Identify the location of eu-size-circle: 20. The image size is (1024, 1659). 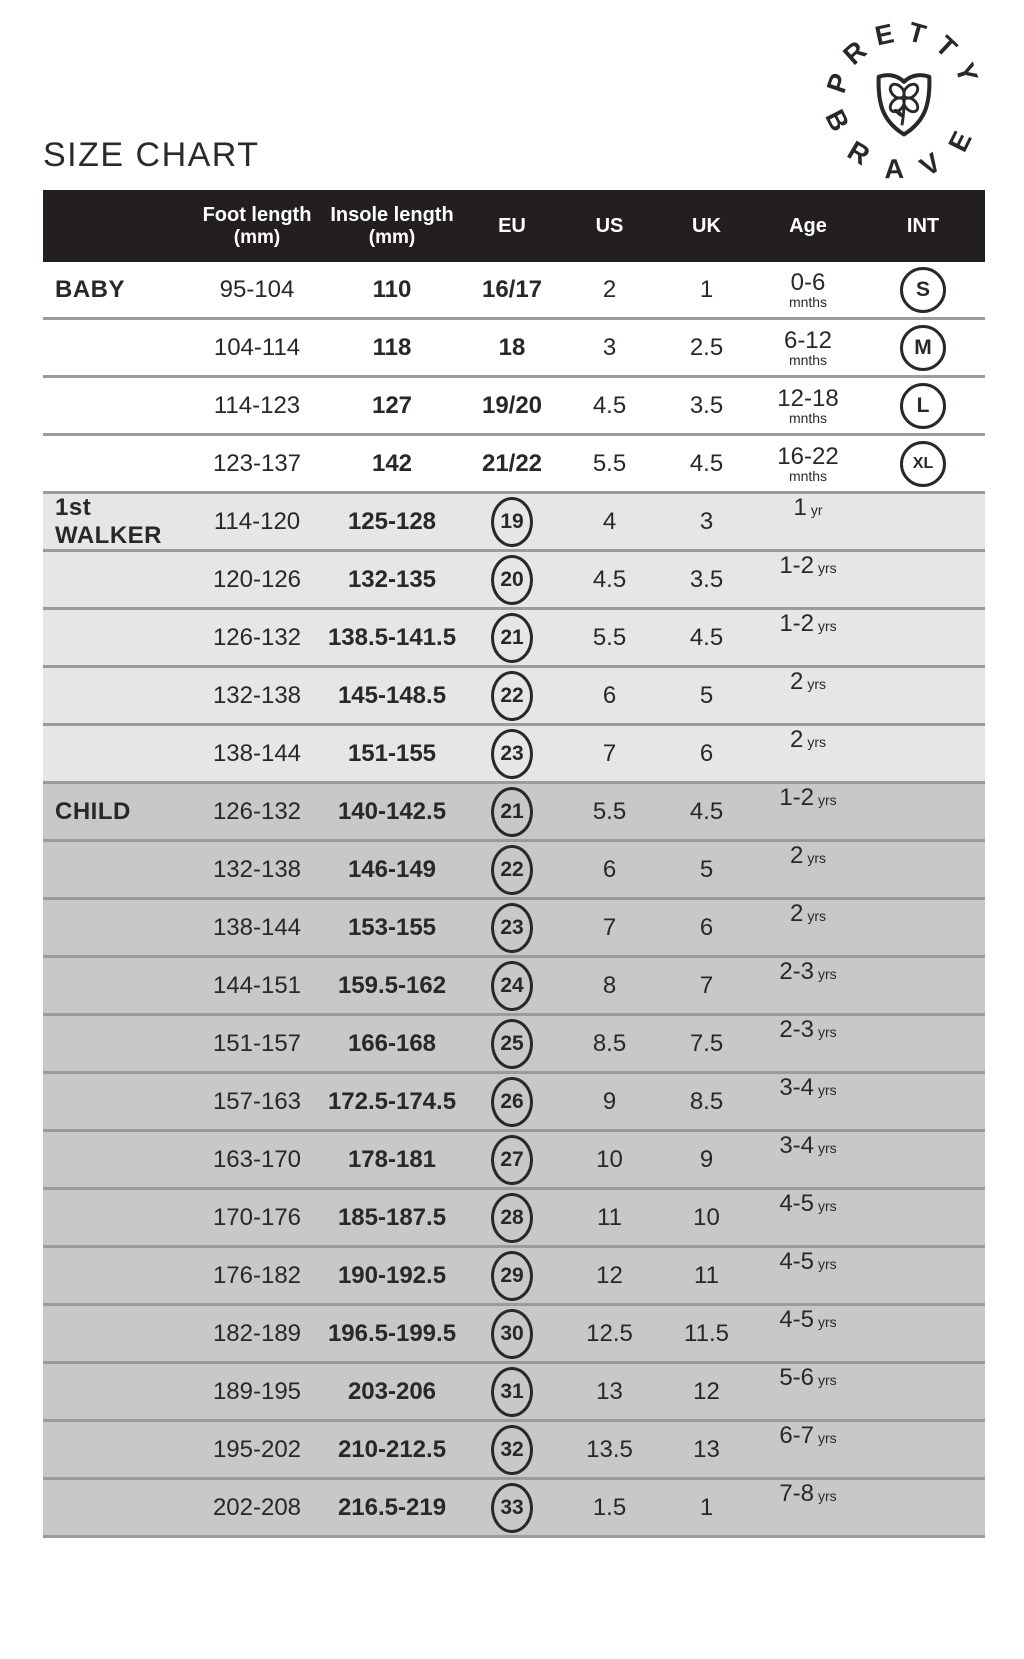
(512, 579).